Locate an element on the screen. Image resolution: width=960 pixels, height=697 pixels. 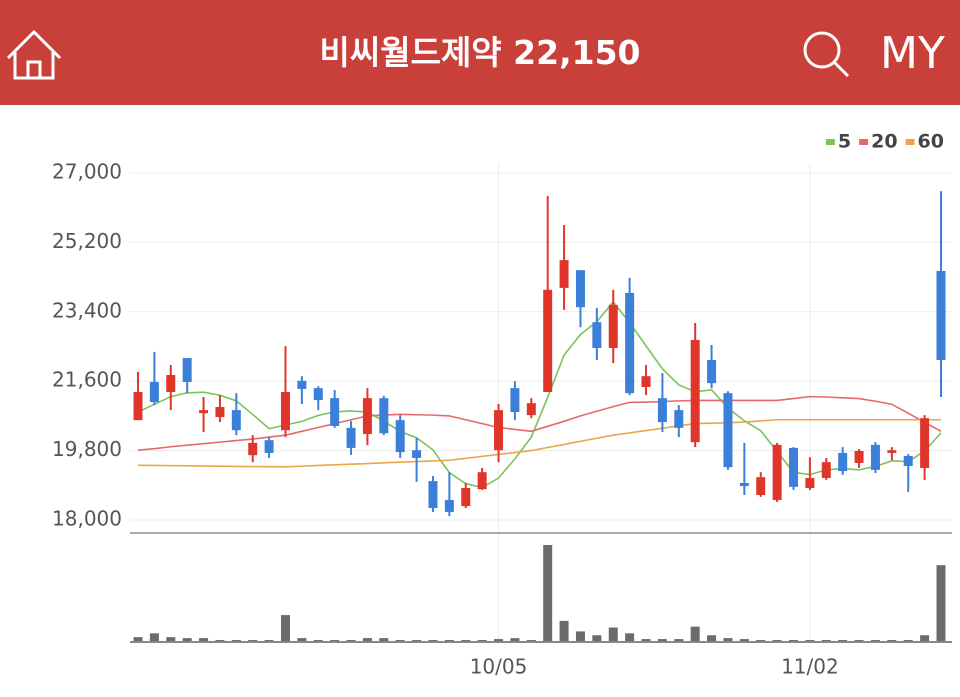
search-icon is located at coordinates (828, 56).